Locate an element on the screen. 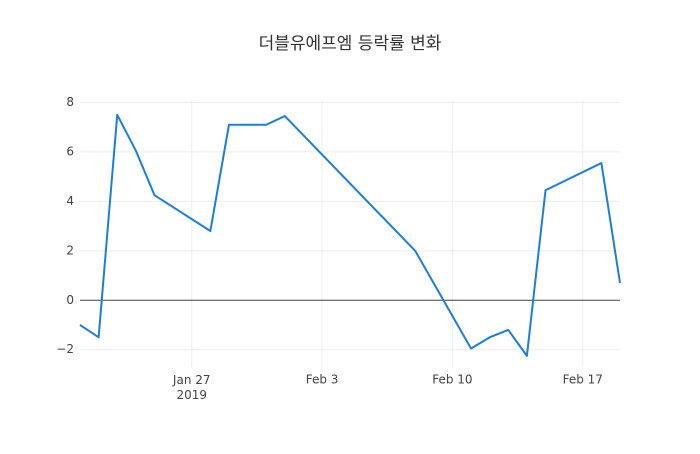 The height and width of the screenshot is (454, 700). x-tick-label: Feb 10 is located at coordinates (452, 380).